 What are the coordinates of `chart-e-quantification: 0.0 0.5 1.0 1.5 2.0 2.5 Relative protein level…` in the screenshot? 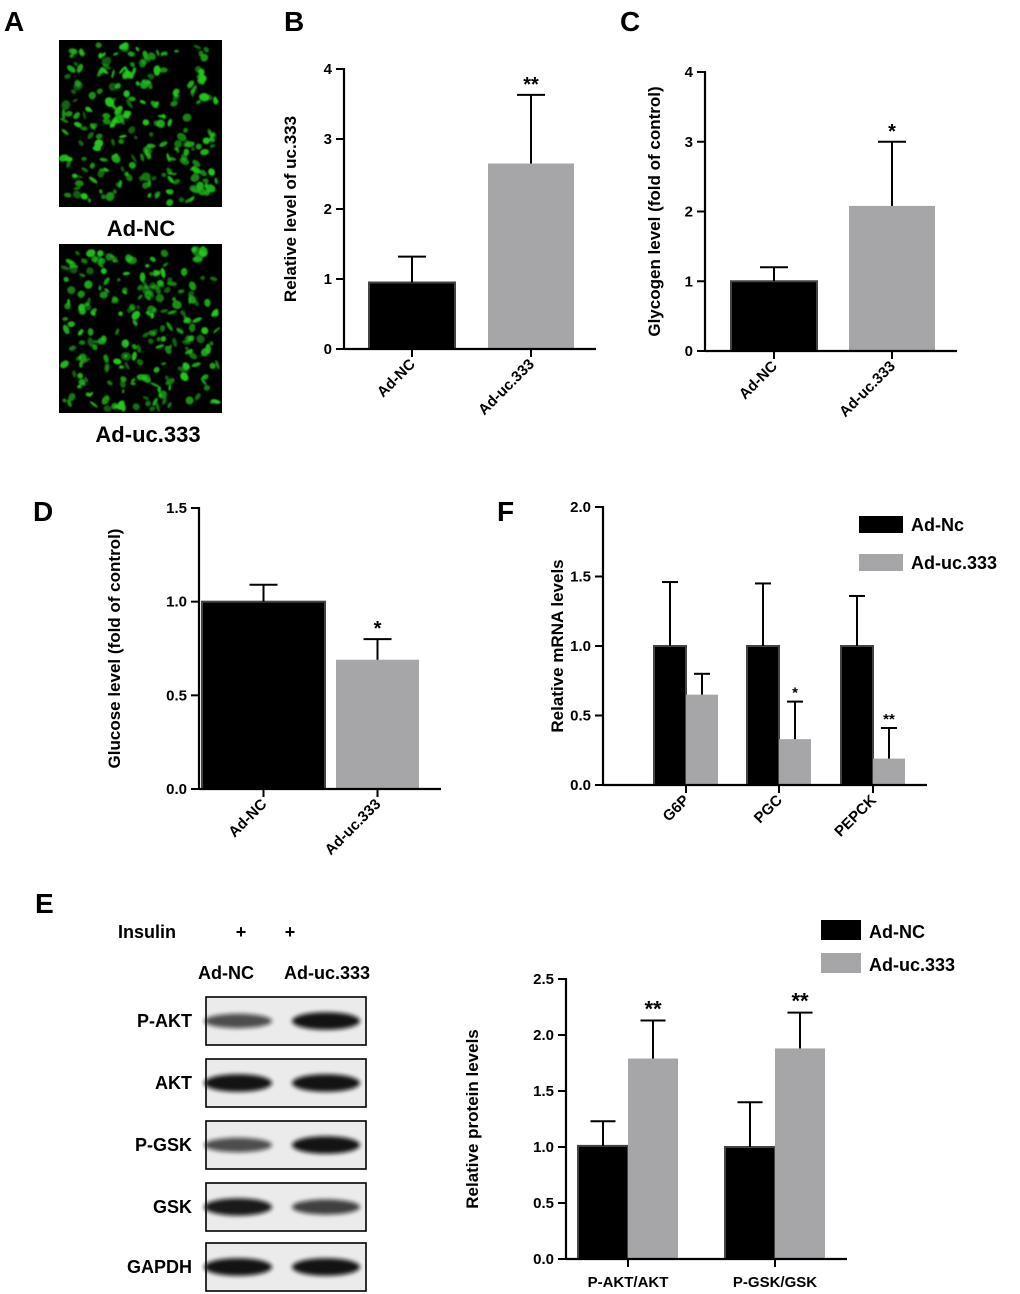 It's located at (709, 1105).